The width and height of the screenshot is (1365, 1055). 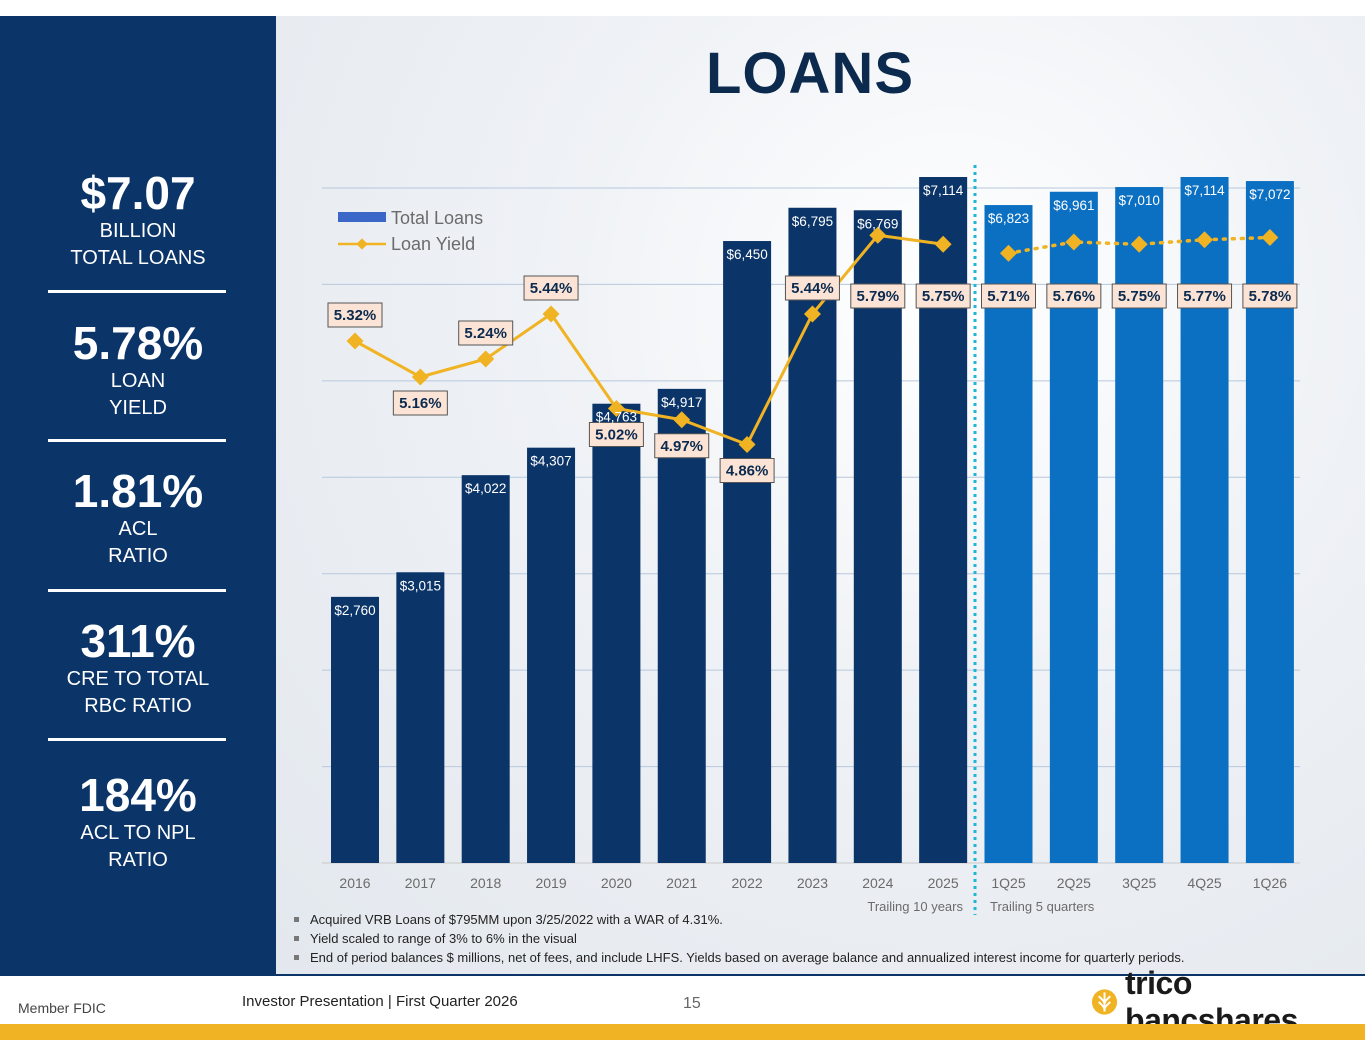 What do you see at coordinates (943, 883) in the screenshot?
I see `x-tick-2025: 2025` at bounding box center [943, 883].